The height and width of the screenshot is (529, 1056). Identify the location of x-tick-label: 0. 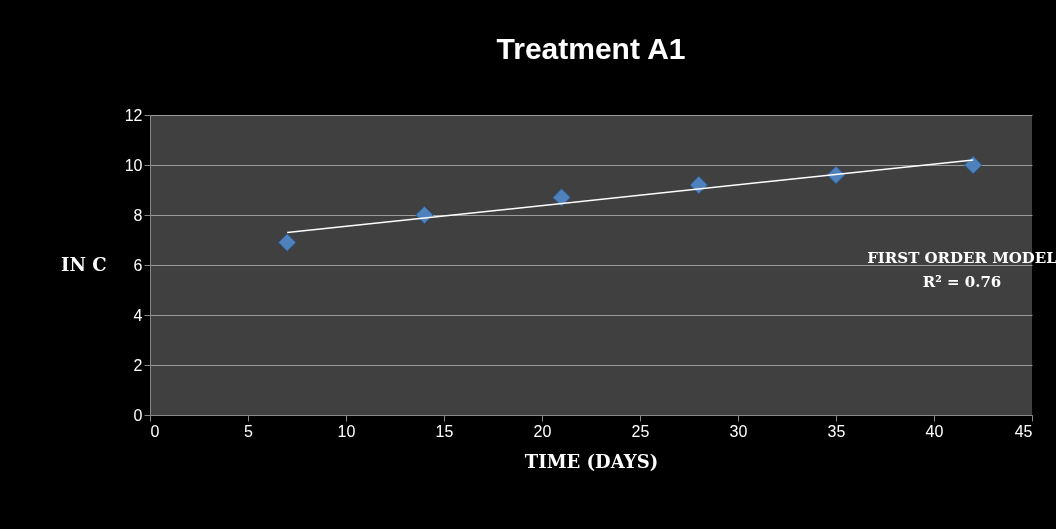
(155, 431).